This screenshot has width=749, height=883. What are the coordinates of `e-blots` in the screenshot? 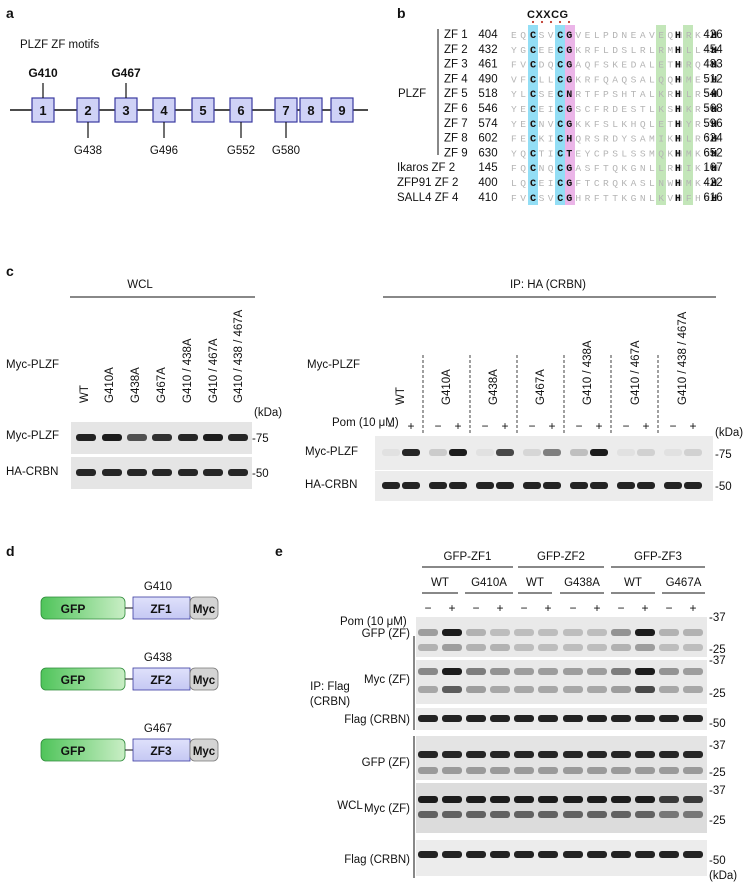 It's located at (561, 746).